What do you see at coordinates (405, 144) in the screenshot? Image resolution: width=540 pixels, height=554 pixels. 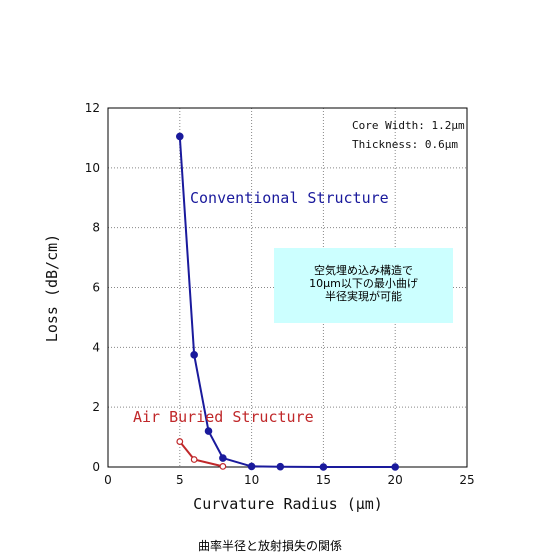 I see `thickness-annotation: Thickness: 0.6μm` at bounding box center [405, 144].